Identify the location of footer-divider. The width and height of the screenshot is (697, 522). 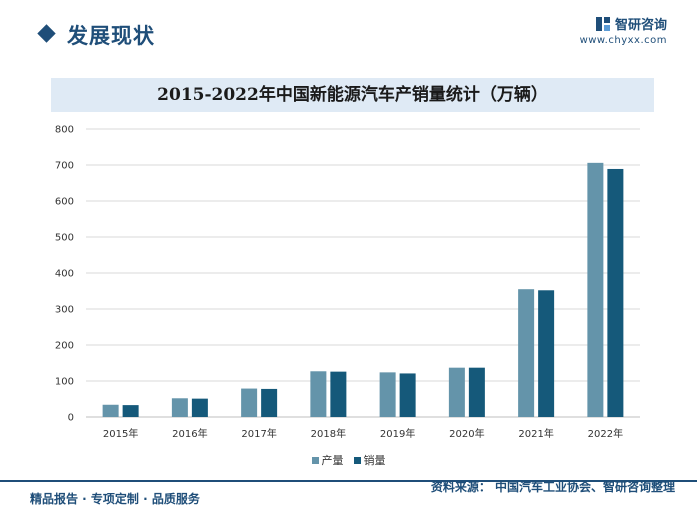
(348, 481).